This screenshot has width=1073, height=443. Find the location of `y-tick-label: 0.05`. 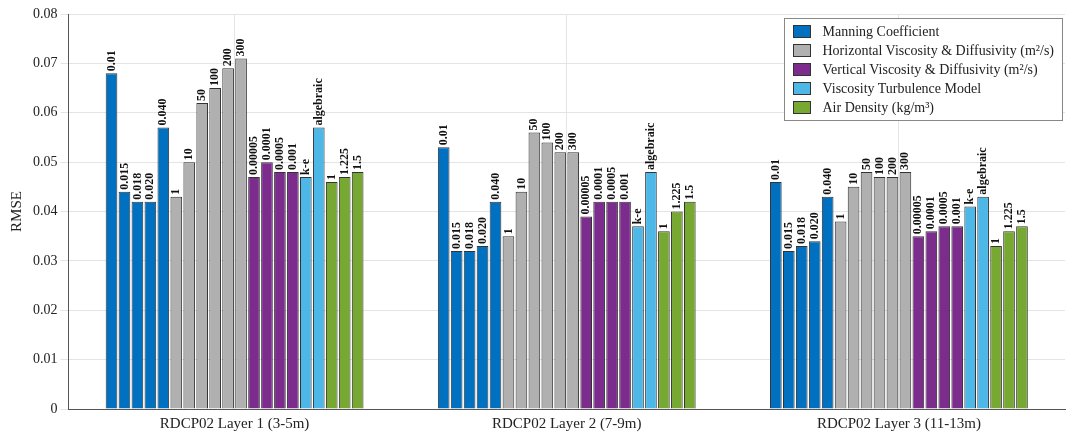

y-tick-label: 0.05 is located at coordinates (45, 161).